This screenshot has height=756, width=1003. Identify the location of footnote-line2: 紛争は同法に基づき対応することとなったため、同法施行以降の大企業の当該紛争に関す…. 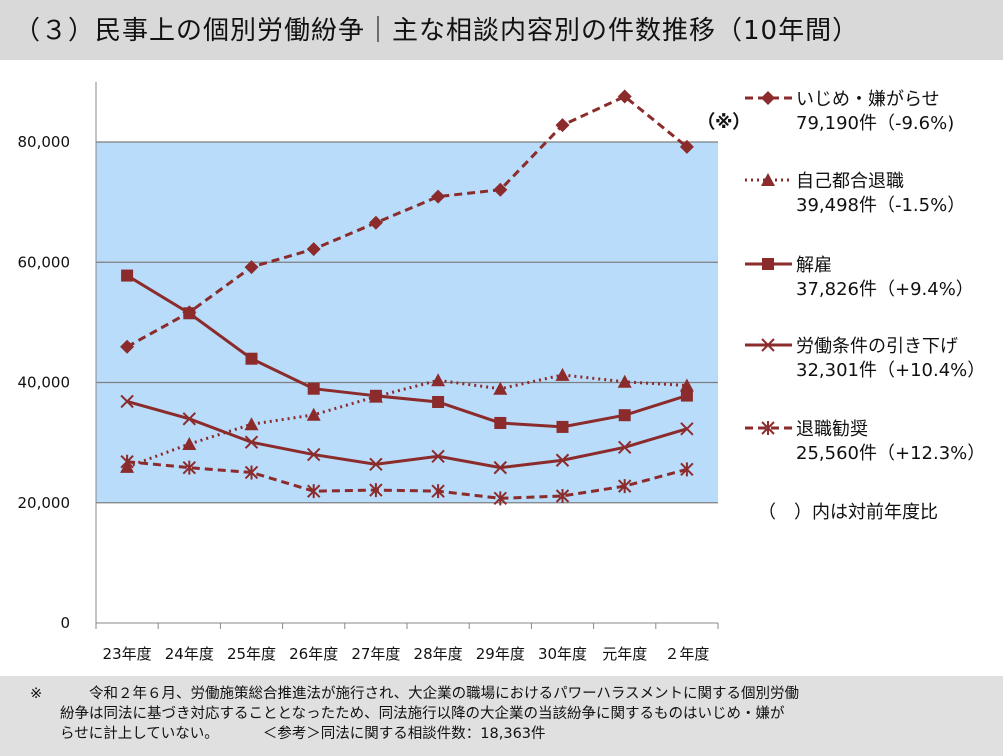
(422, 714).